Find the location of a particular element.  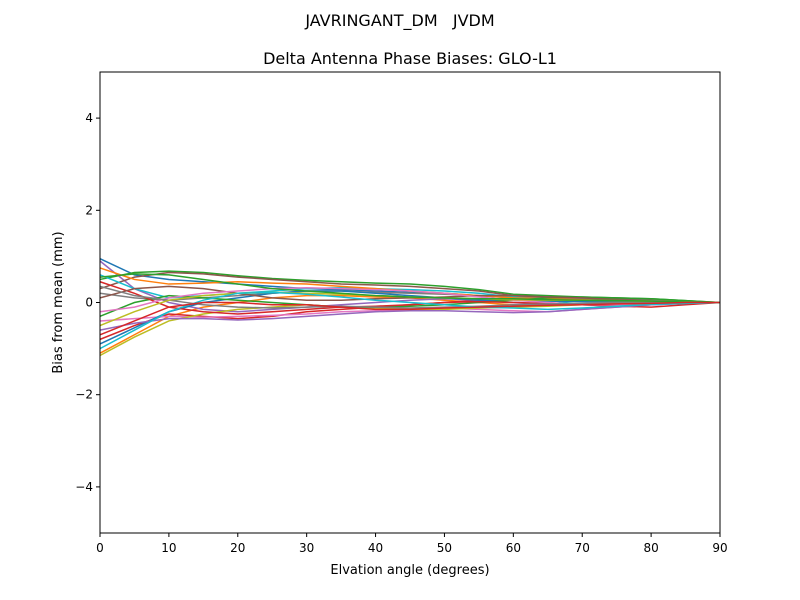

y-axis-label: Bias from mean (mm) is located at coordinates (58, 302).